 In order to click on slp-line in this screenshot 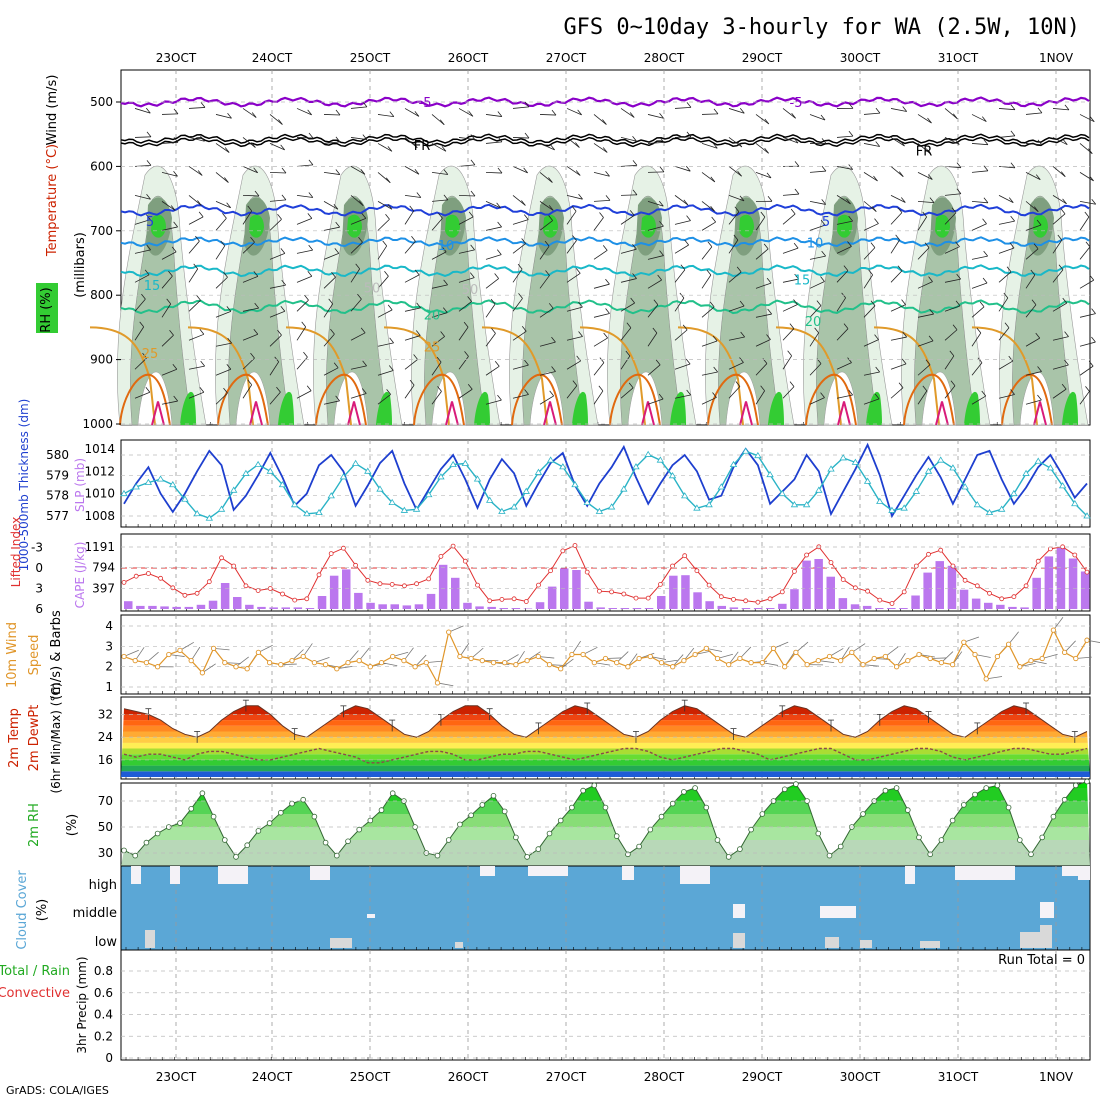, I will do `click(605, 484)`.